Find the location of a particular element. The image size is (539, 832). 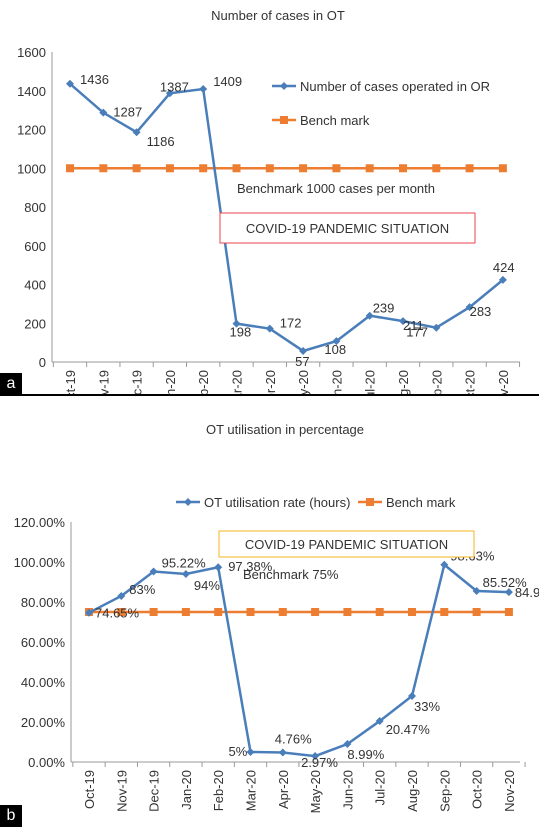

x-tick-label: Nov-20 is located at coordinates (503, 382).